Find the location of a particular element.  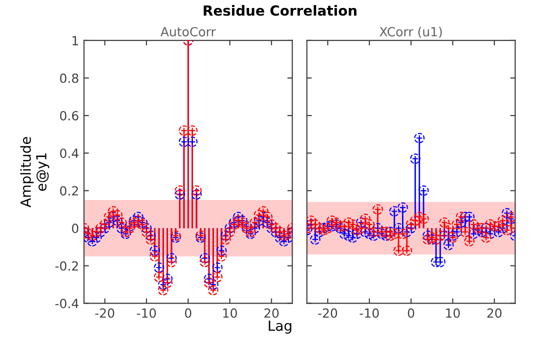

y-tick-label: 0.4 is located at coordinates (69, 153).